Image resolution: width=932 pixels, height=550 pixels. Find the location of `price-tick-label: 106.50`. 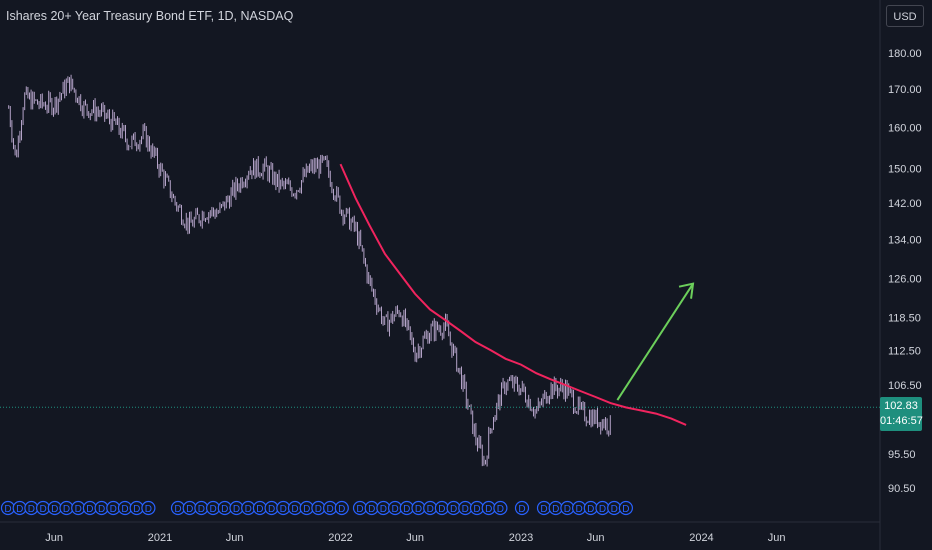

price-tick-label: 106.50 is located at coordinates (905, 386).